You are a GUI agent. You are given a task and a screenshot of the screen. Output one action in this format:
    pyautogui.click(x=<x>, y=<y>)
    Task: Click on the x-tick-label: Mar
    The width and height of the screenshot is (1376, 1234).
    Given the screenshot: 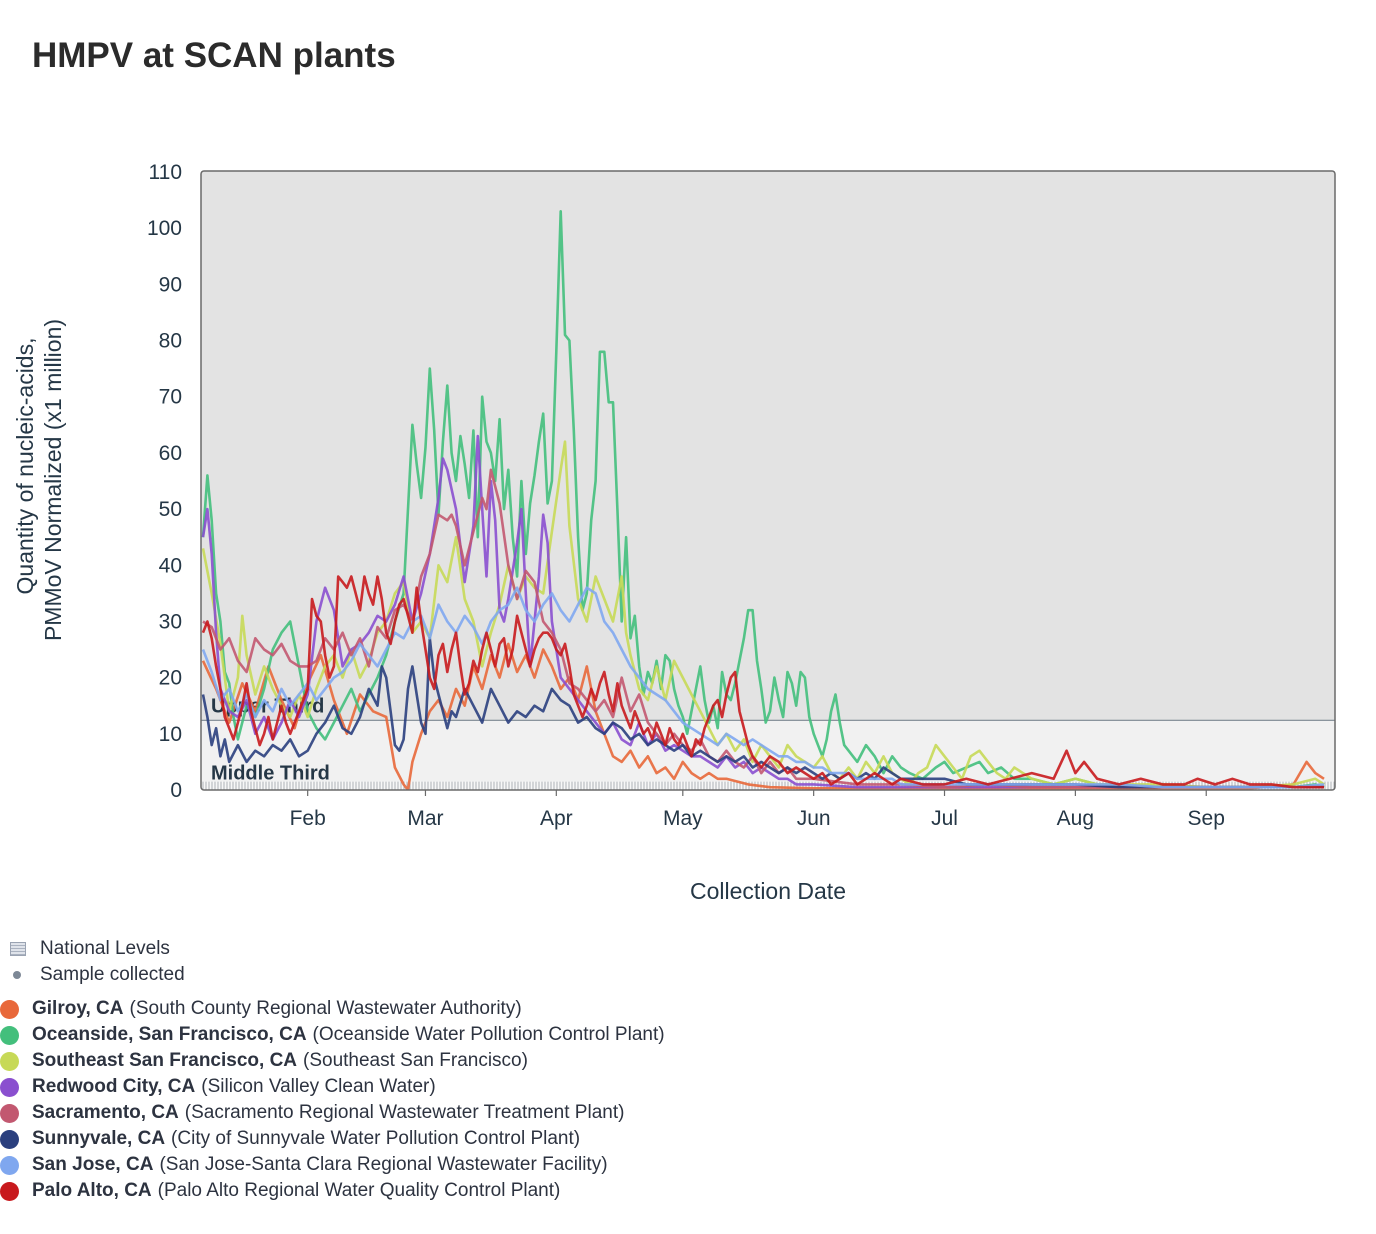 What is the action you would take?
    pyautogui.click(x=425, y=818)
    